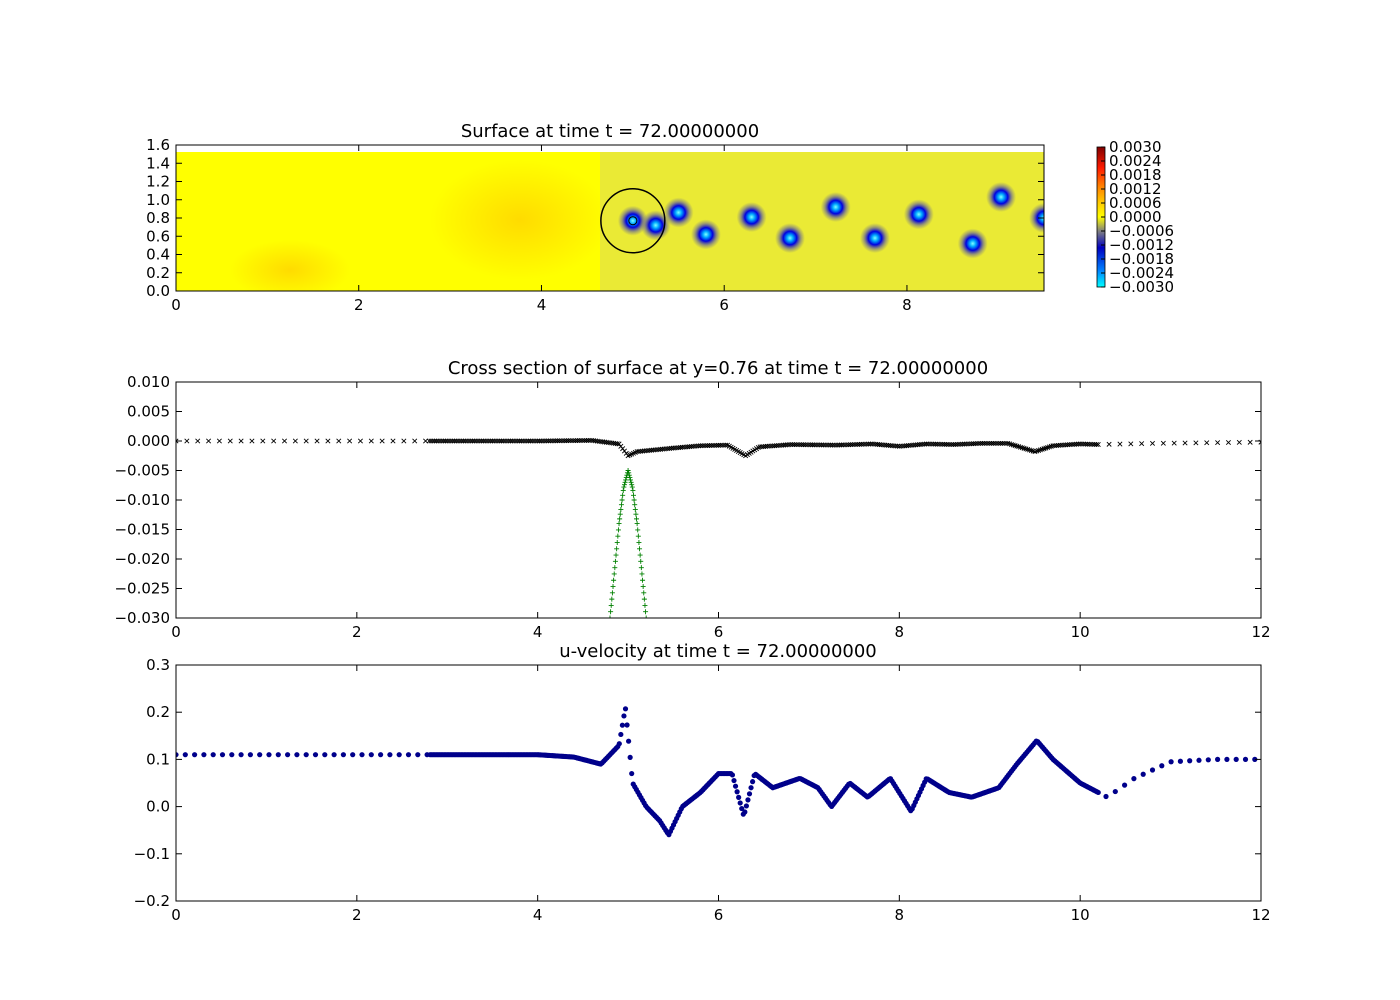 The width and height of the screenshot is (1400, 1000). I want to click on y-tick-label: 0.010, so click(148, 382).